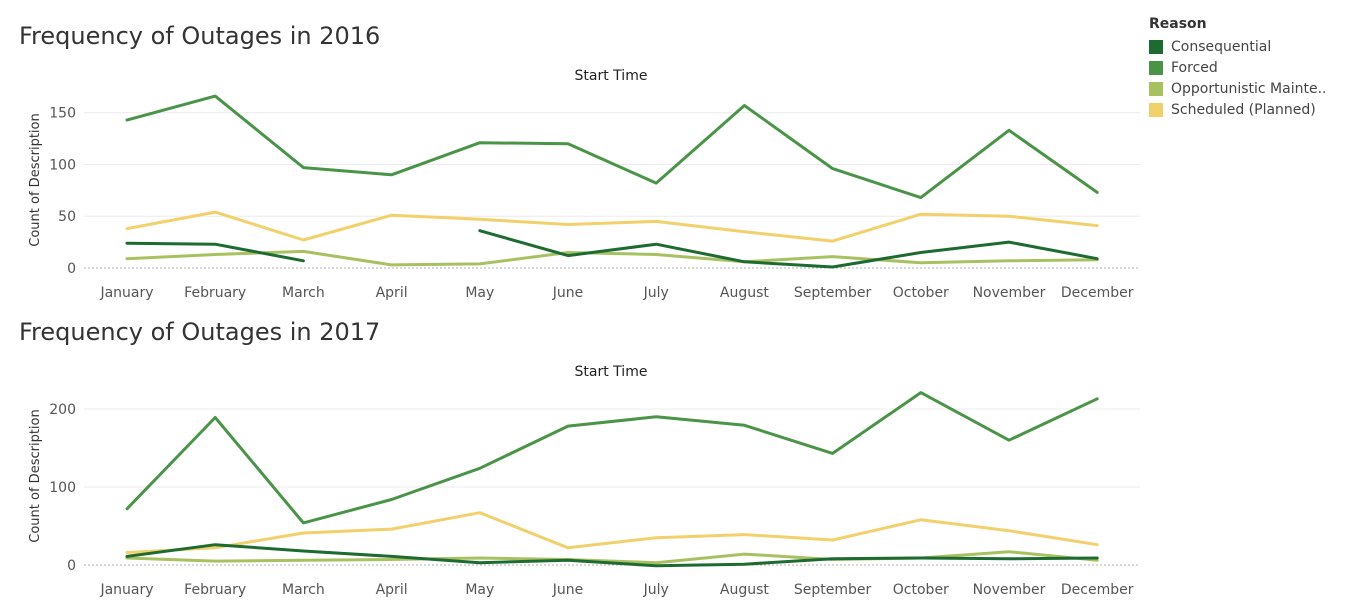 The width and height of the screenshot is (1356, 608). Describe the element at coordinates (215, 293) in the screenshot. I see `chart1-x-tick-label: February` at that location.